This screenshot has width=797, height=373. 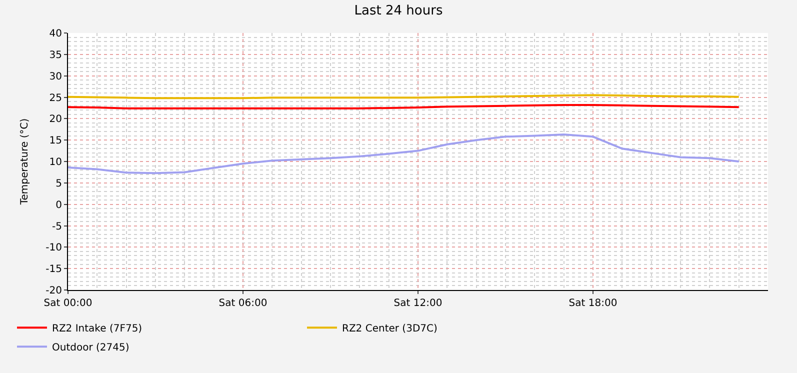 What do you see at coordinates (59, 184) in the screenshot?
I see `y-tick-label: 5` at bounding box center [59, 184].